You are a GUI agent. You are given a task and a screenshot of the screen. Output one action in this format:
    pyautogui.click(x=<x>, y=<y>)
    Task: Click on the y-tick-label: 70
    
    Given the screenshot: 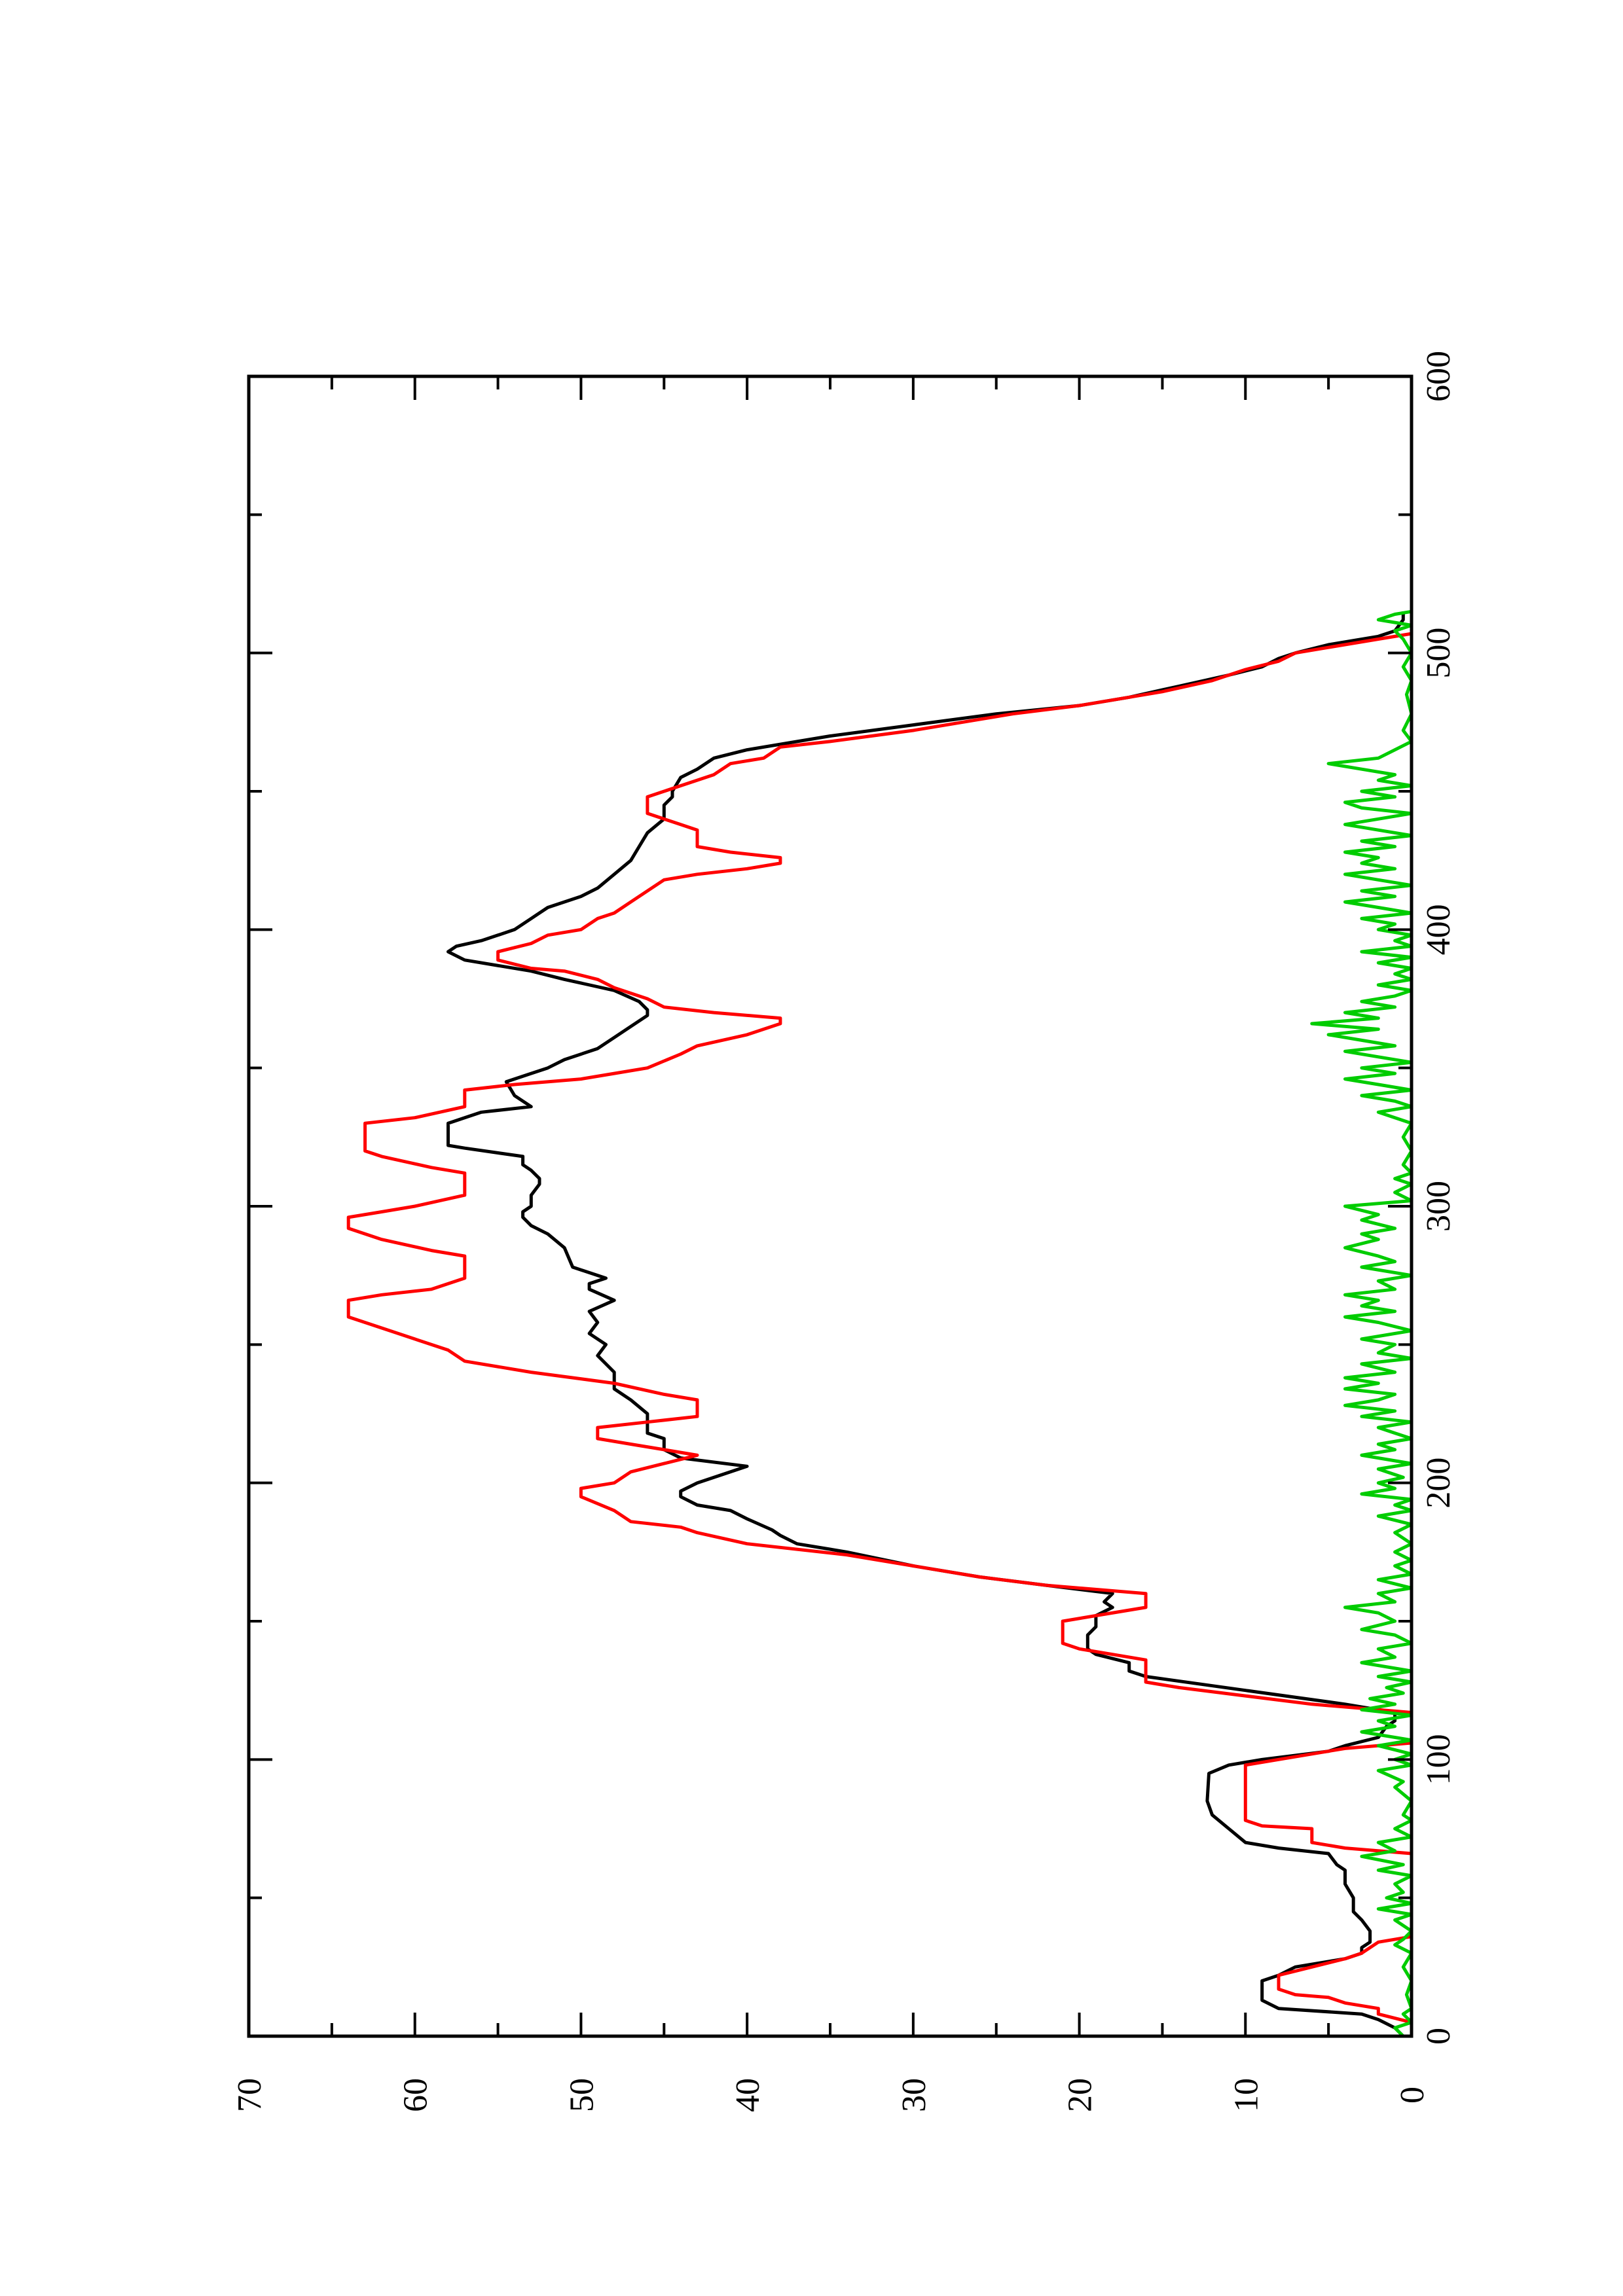 What is the action you would take?
    pyautogui.click(x=249, y=2095)
    